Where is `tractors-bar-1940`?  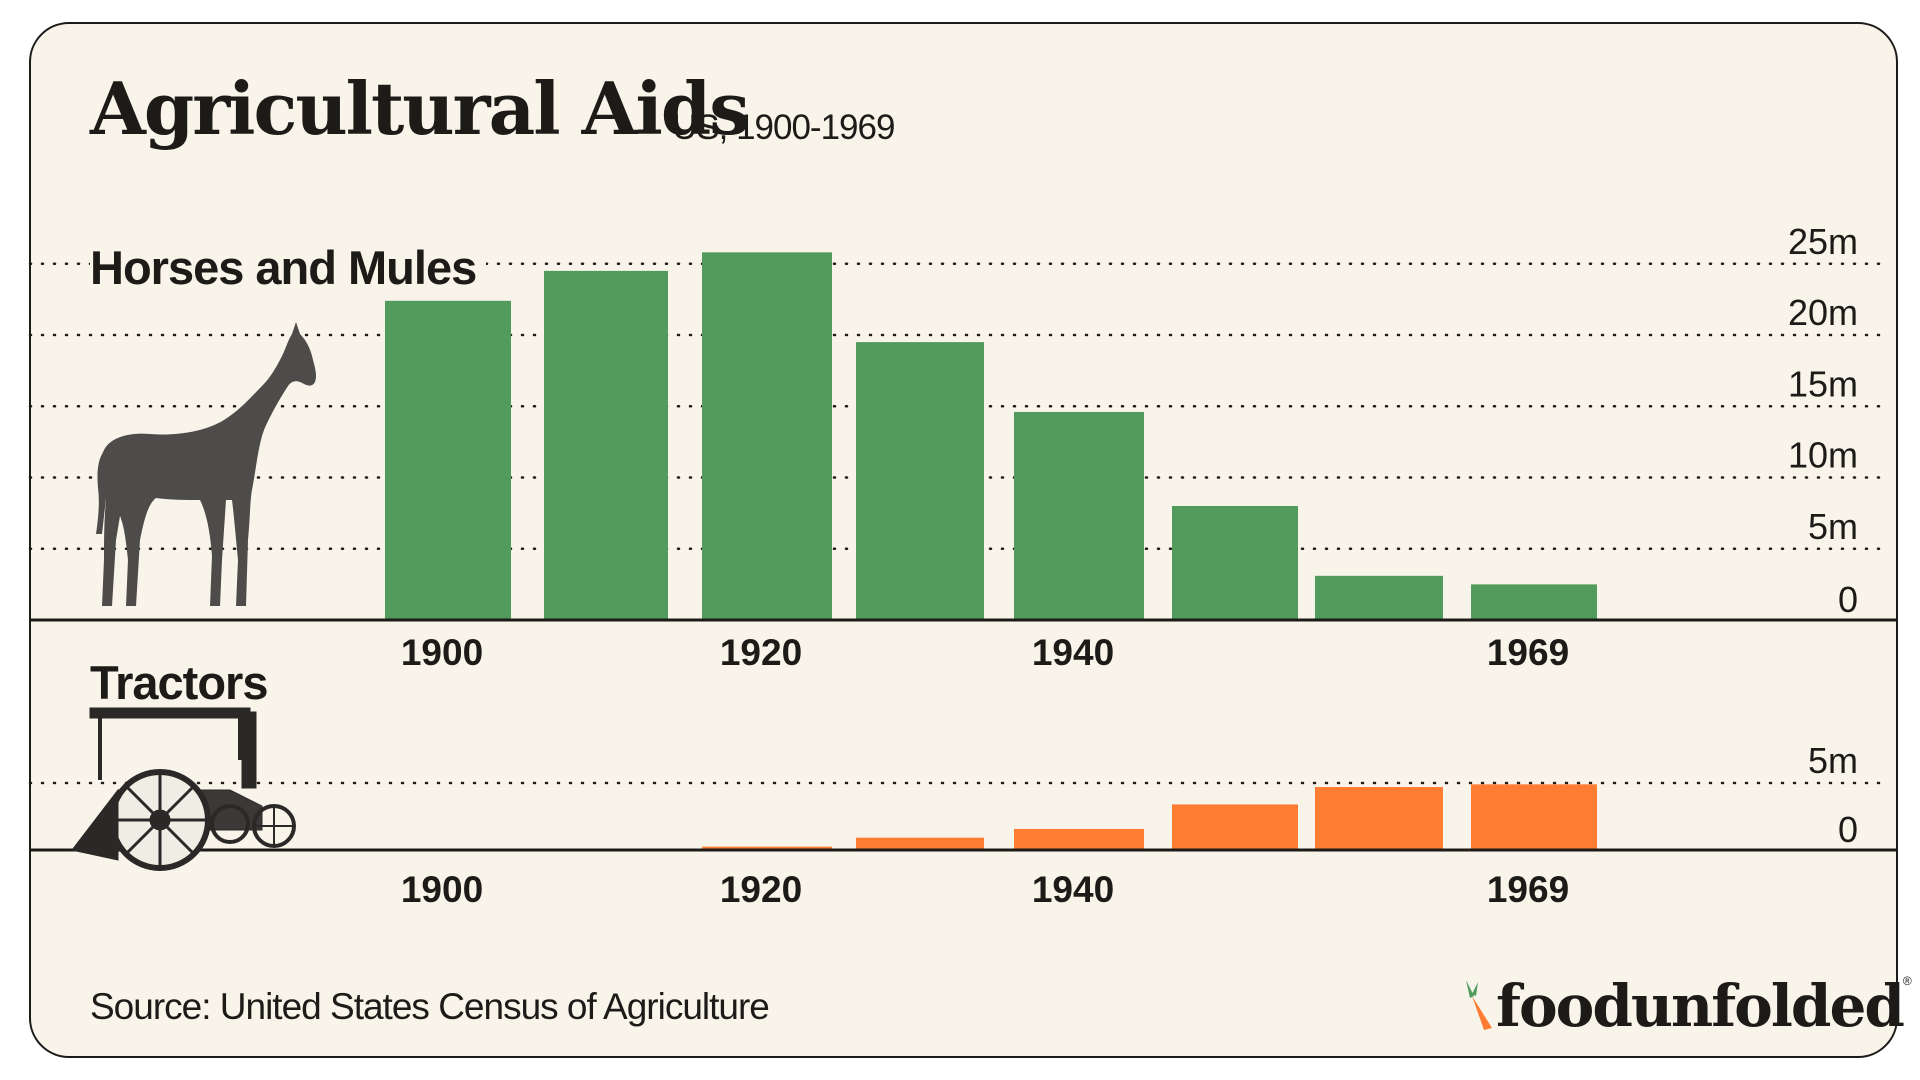 tractors-bar-1940 is located at coordinates (1079, 839).